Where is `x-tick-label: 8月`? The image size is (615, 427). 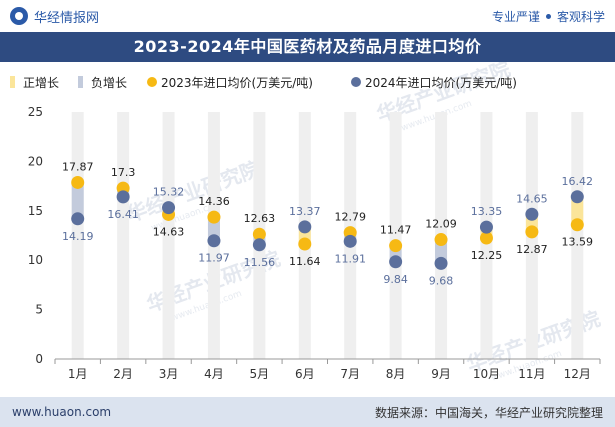
x-tick-label: 8月 is located at coordinates (396, 374).